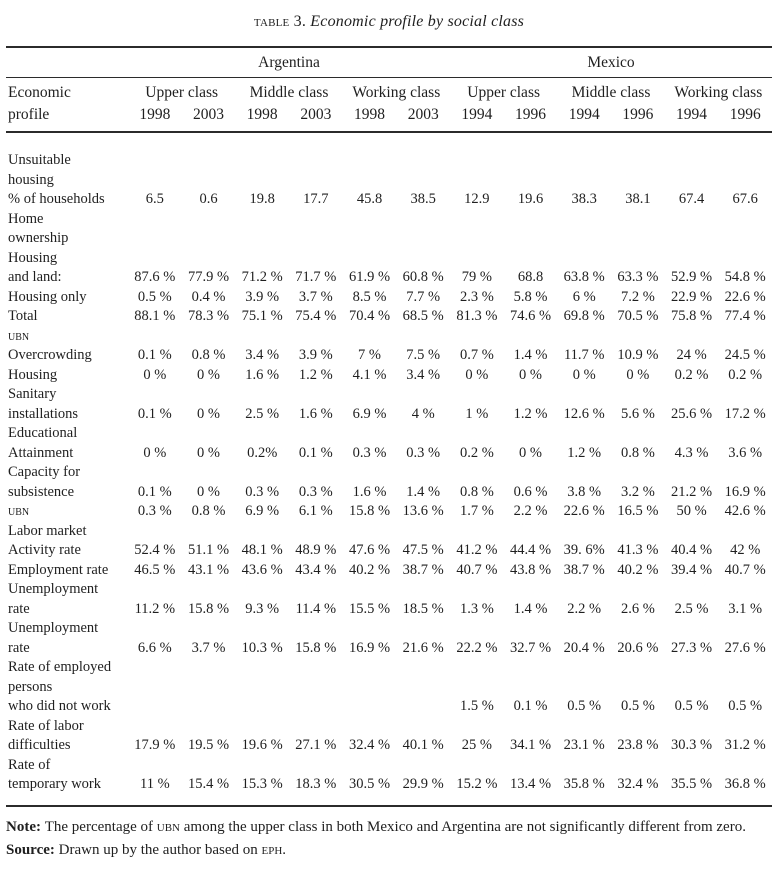  What do you see at coordinates (745, 745) in the screenshot?
I see `table-cell: 31.2 %` at bounding box center [745, 745].